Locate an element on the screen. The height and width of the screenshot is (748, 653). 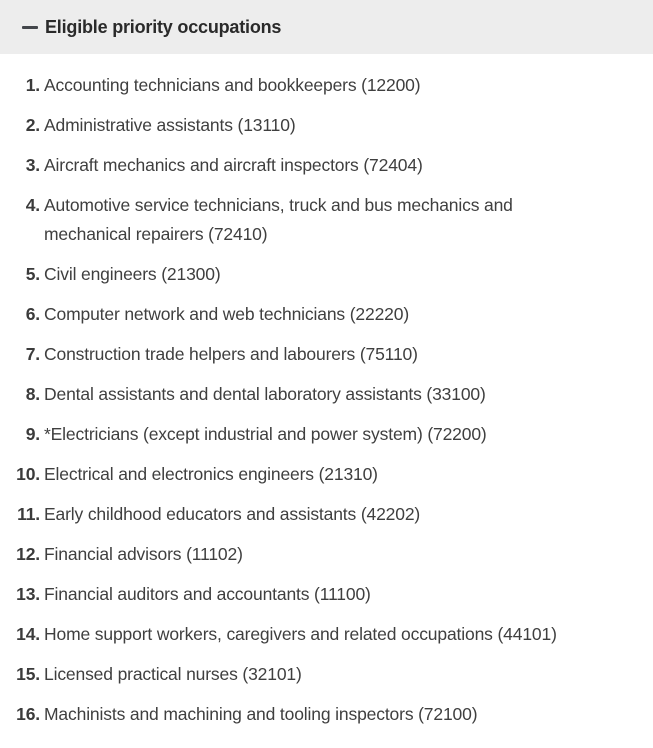
list-item-number: 10. is located at coordinates (28, 474).